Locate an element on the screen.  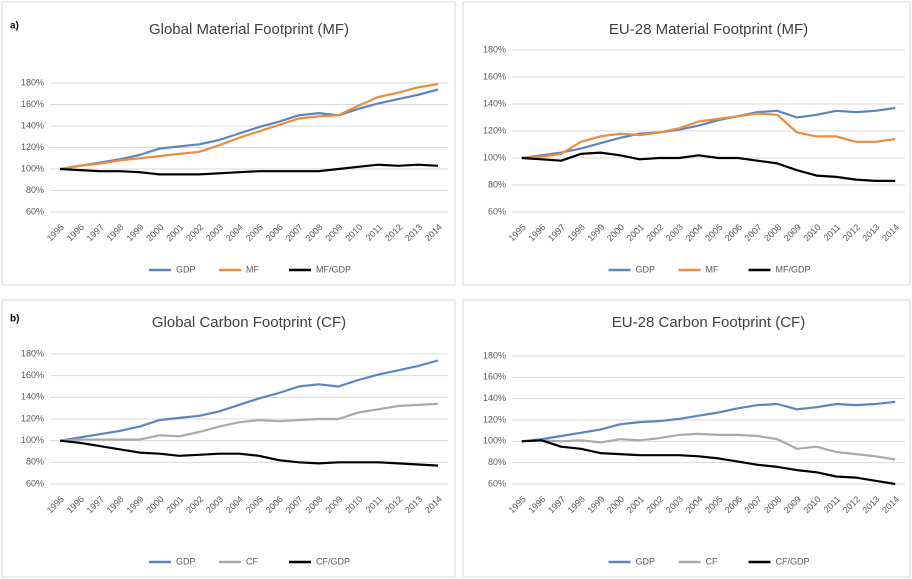
panel-label: b) is located at coordinates (14, 319).